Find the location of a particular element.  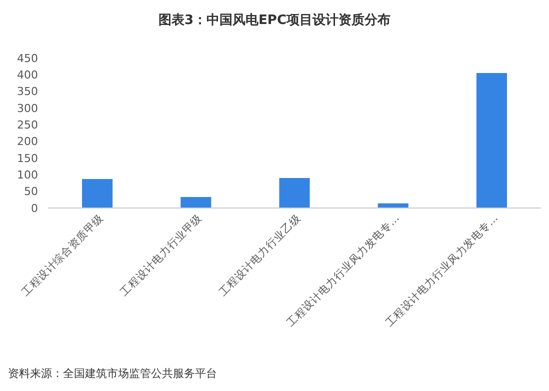

y-tick-label: 350 is located at coordinates (27, 91).